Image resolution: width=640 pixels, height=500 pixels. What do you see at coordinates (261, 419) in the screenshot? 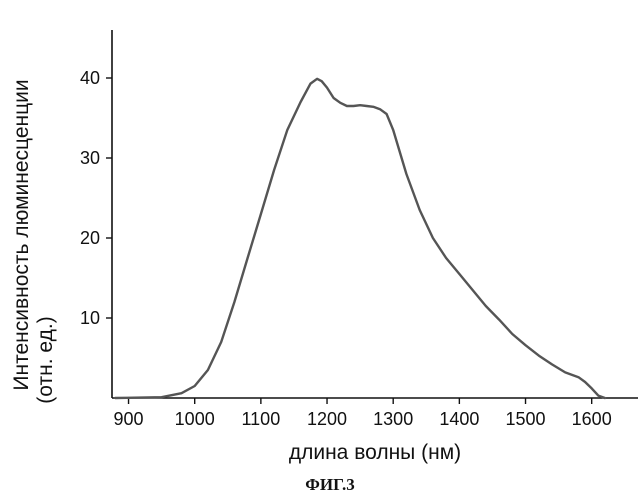
I see `x-tick-label: 1100` at bounding box center [261, 419].